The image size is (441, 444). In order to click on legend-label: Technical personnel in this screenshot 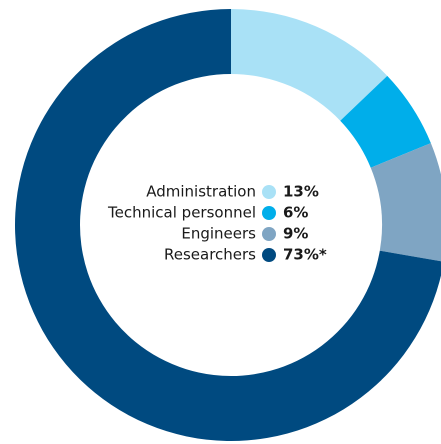, I will do `click(181, 213)`.